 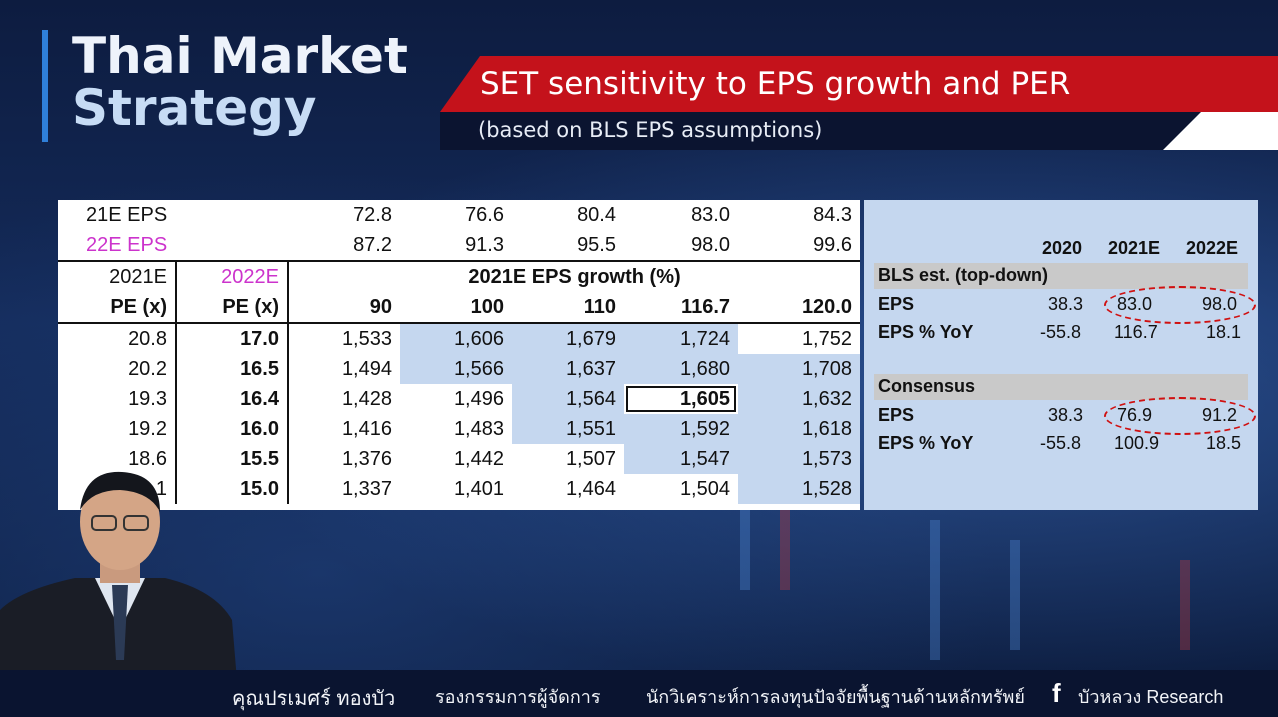 What do you see at coordinates (484, 214) in the screenshot?
I see `eps21-value: 76.6` at bounding box center [484, 214].